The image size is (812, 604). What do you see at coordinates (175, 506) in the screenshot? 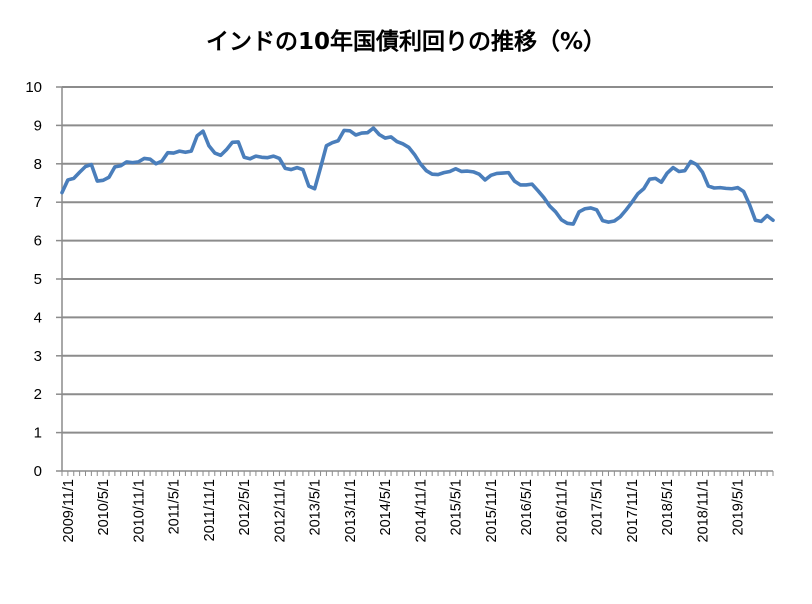
I see `xtick-label-3: 2011/5/1` at bounding box center [175, 506].